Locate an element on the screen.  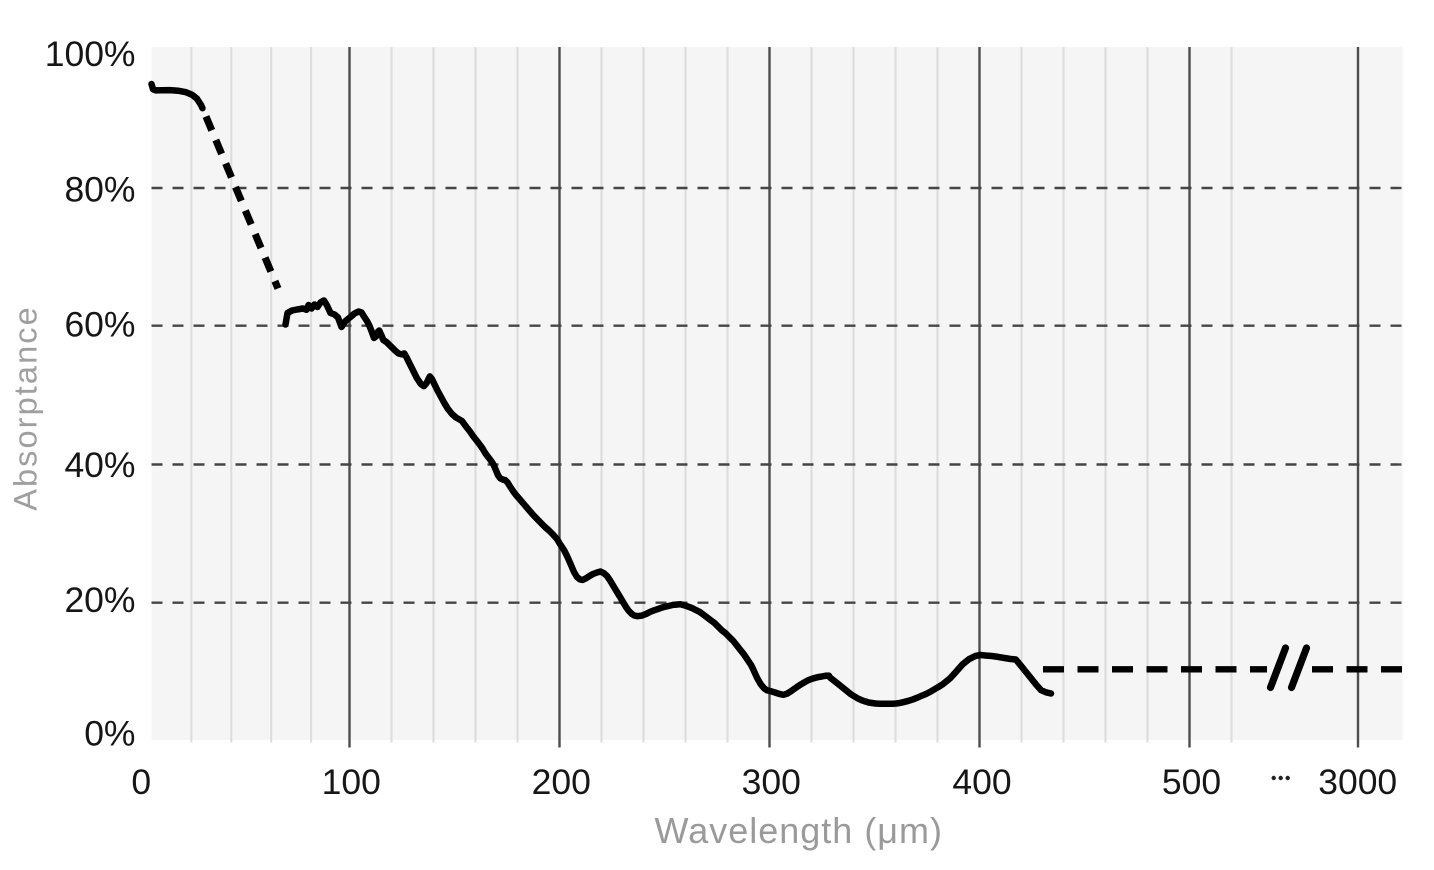
svg-text: 500 is located at coordinates (1191, 782).